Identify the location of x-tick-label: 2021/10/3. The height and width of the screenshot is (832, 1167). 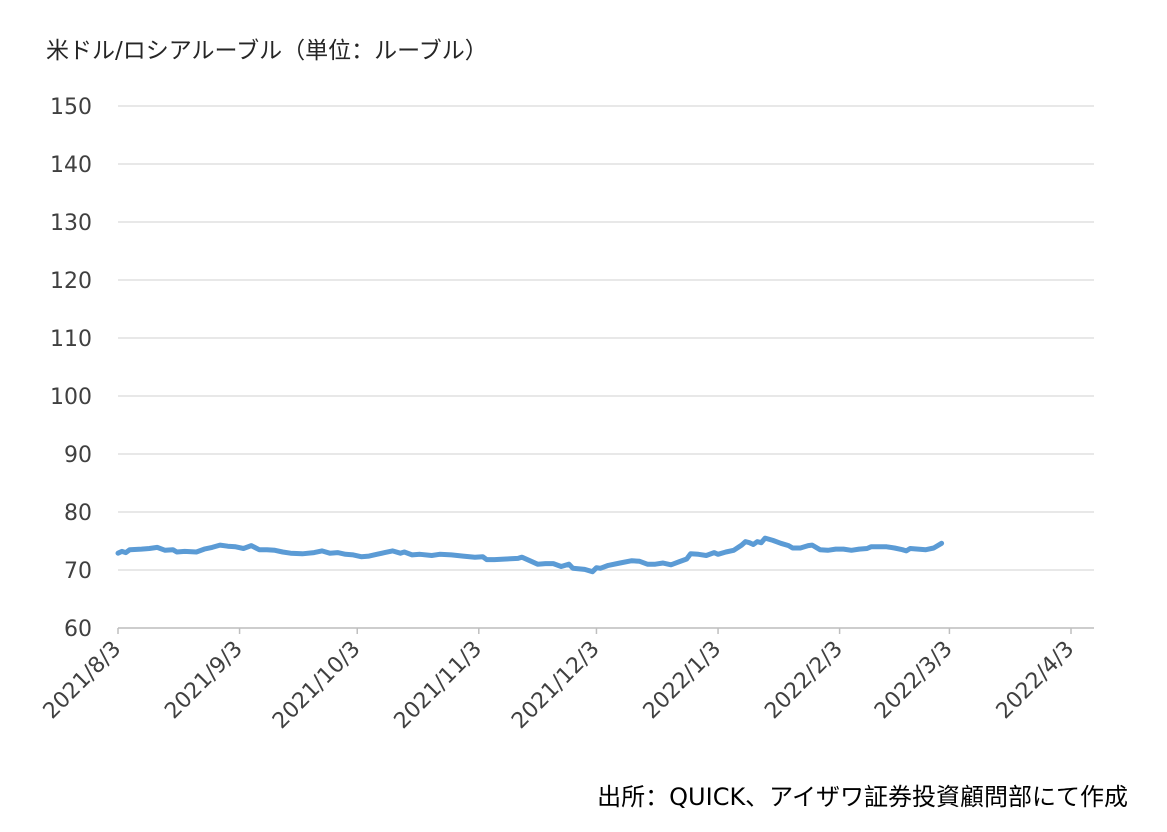
(316, 685).